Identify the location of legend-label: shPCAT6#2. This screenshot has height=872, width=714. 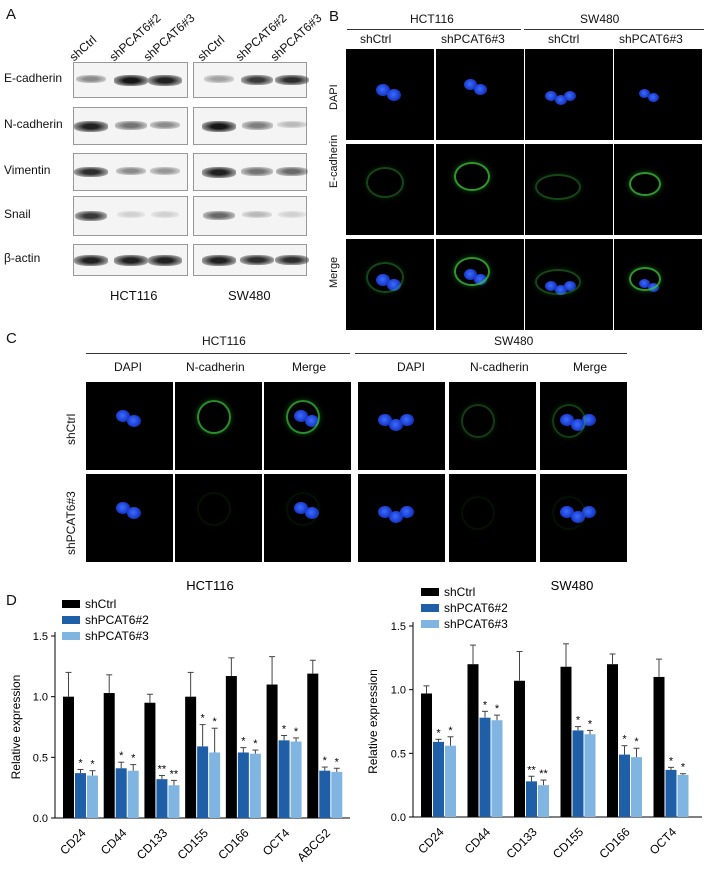
(117, 620).